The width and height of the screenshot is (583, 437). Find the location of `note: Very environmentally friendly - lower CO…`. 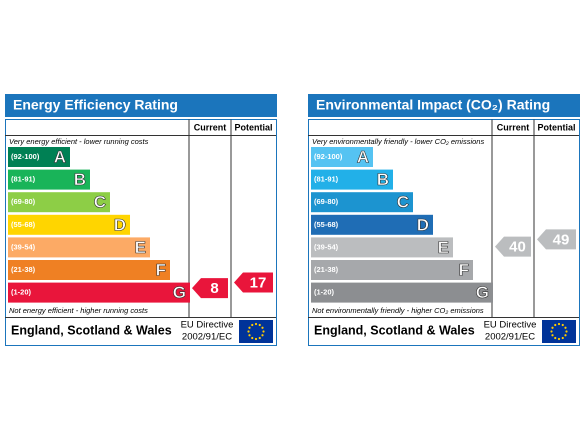

note: Very environmentally friendly - lower CO… is located at coordinates (398, 141).